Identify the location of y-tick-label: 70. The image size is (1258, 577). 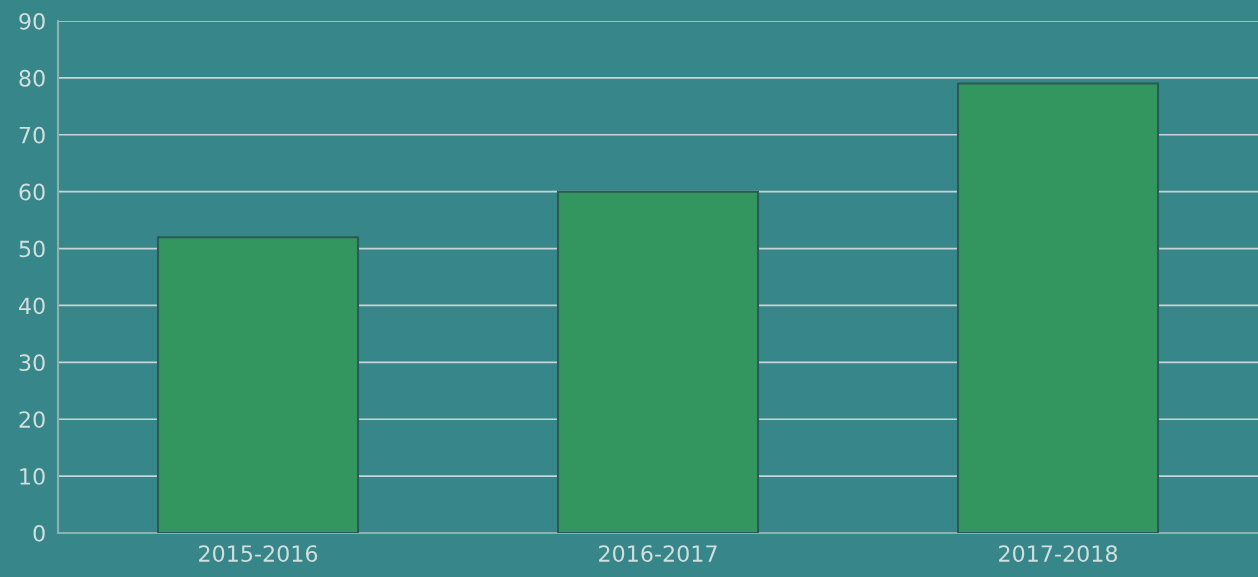
(32, 135).